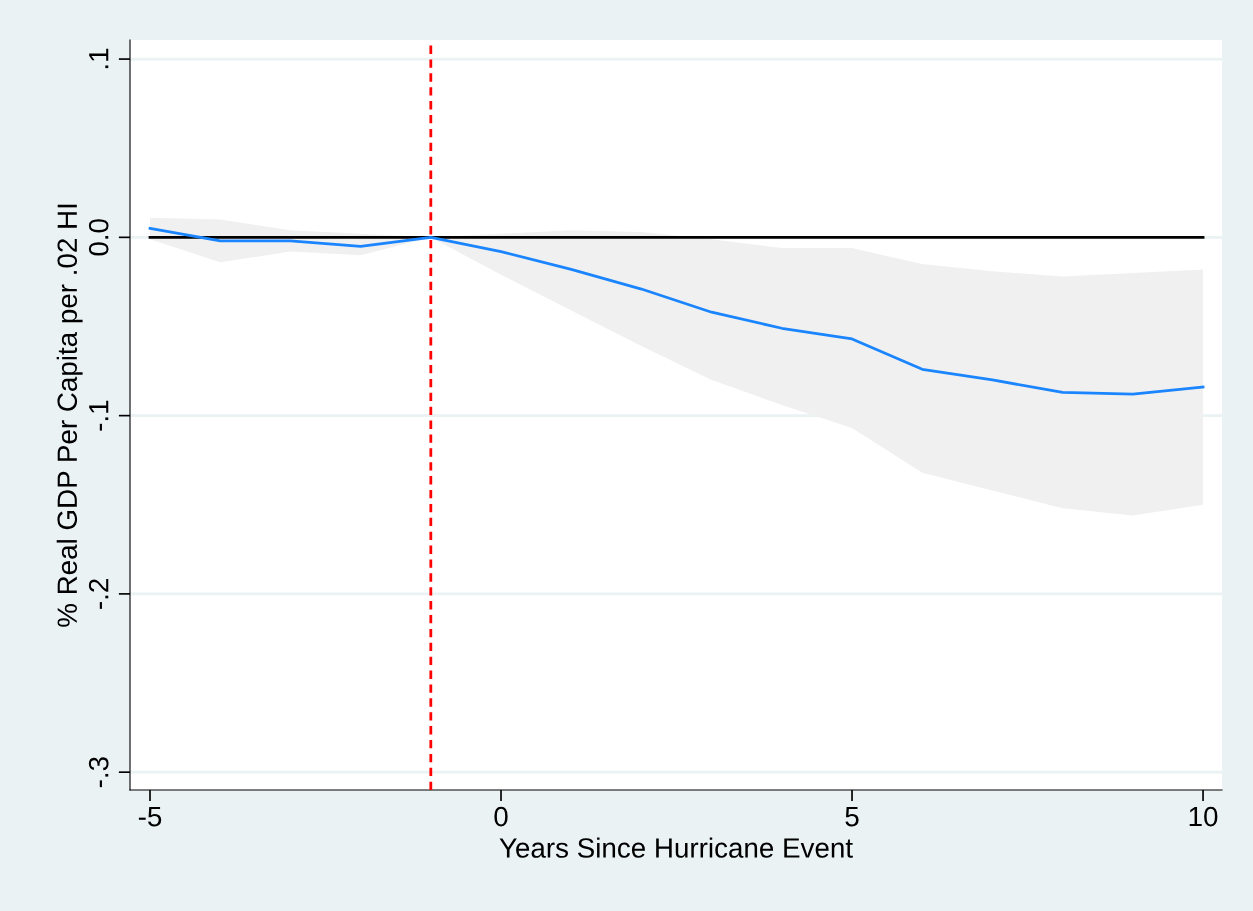 The height and width of the screenshot is (911, 1253). I want to click on y-tick-label: .1, so click(99, 58).